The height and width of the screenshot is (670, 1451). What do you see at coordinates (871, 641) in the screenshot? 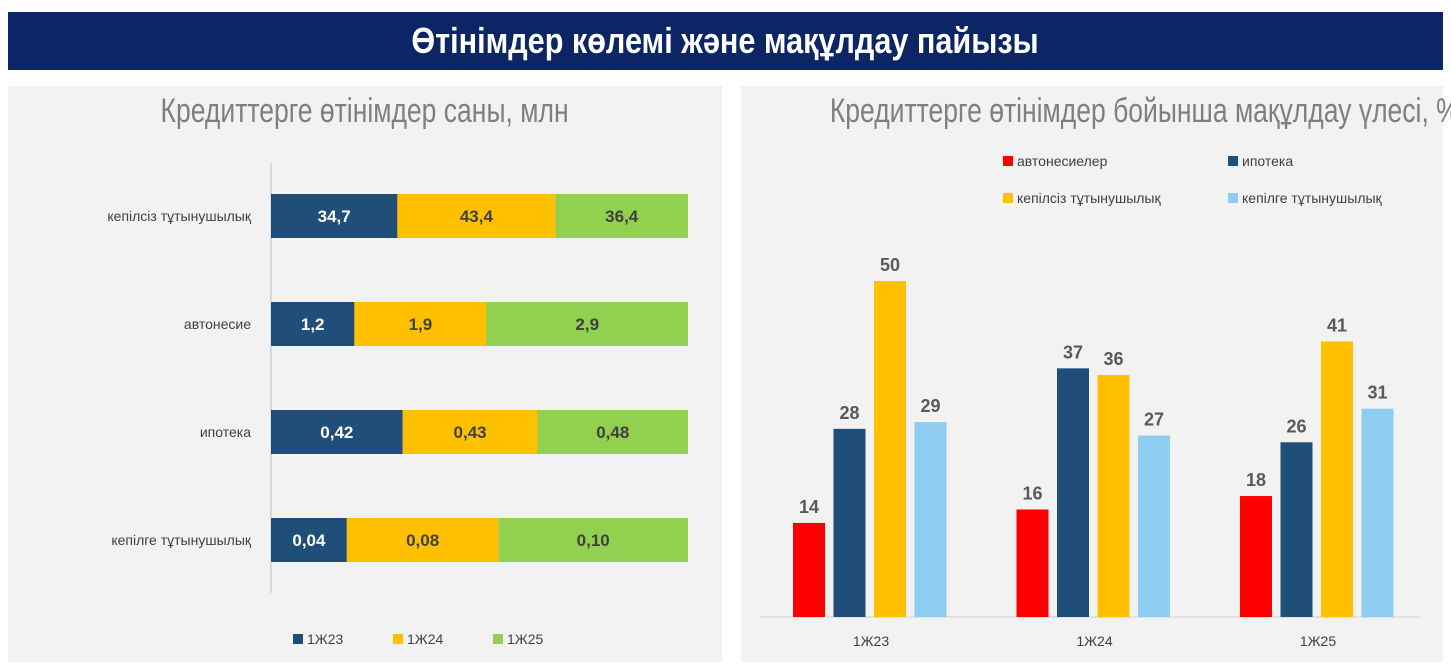
I see `x-tick-label: 1Ж23` at bounding box center [871, 641].